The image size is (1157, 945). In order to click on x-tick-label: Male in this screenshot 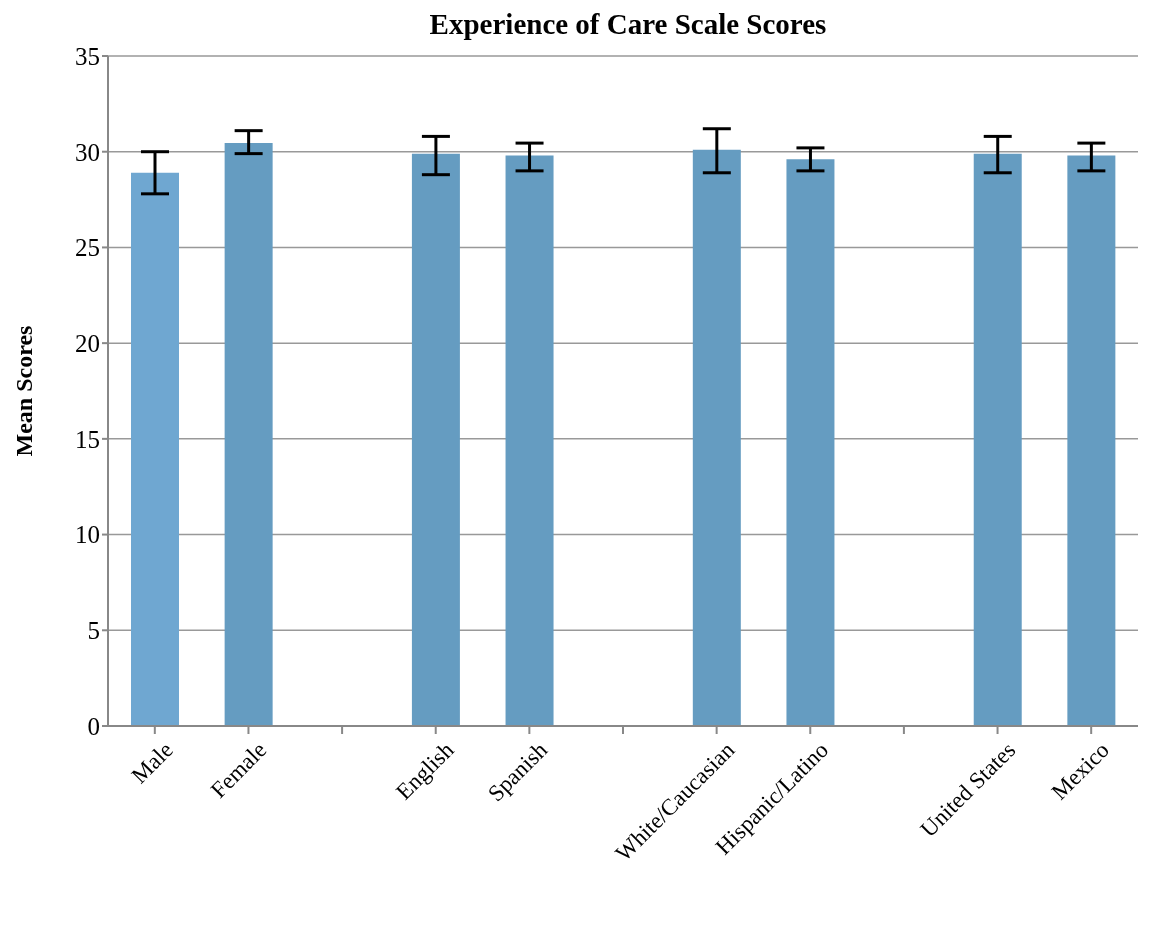, I will do `click(152, 763)`.